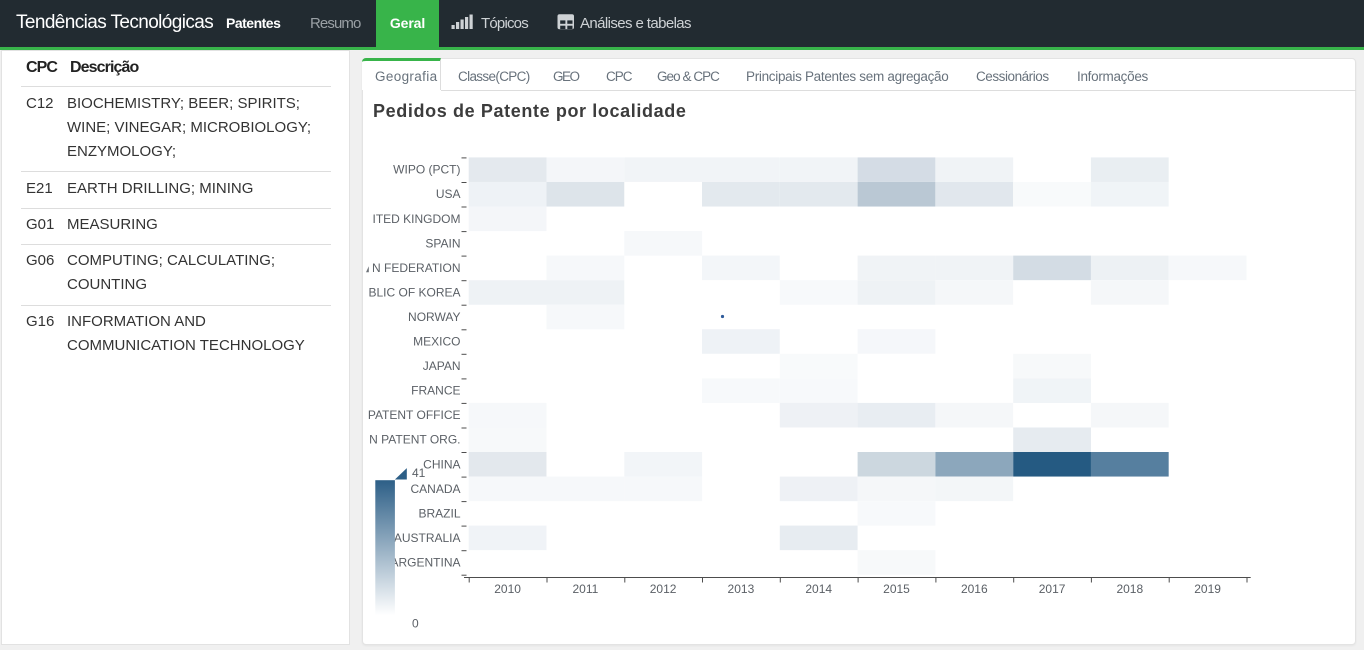 Image resolution: width=1364 pixels, height=650 pixels. What do you see at coordinates (427, 538) in the screenshot?
I see `svg-text: AUSTRALIA` at bounding box center [427, 538].